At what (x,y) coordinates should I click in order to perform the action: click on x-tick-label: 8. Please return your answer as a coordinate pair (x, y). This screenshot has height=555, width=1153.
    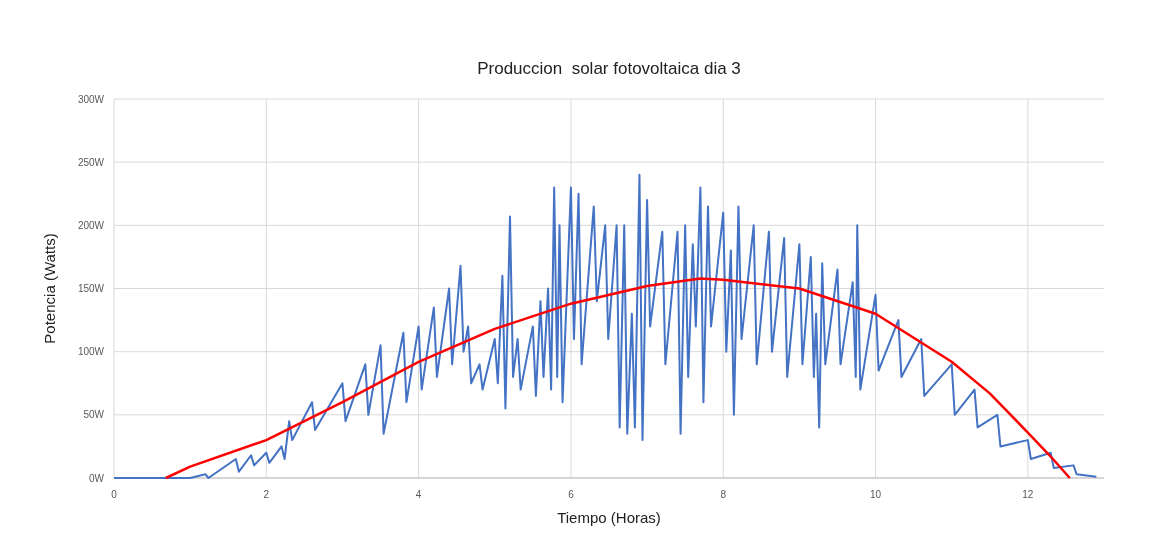
    Looking at the image, I should click on (723, 494).